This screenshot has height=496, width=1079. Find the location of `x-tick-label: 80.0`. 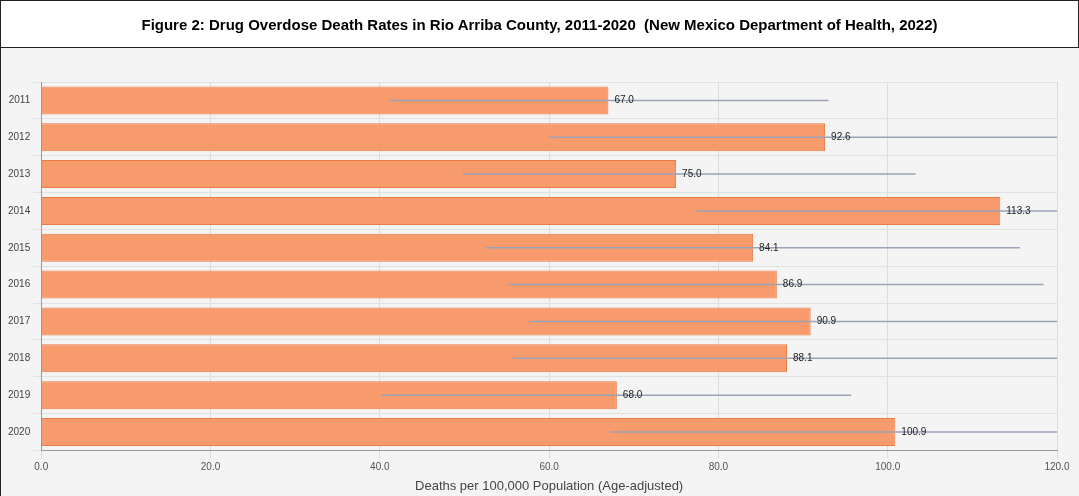

x-tick-label: 80.0 is located at coordinates (718, 467).